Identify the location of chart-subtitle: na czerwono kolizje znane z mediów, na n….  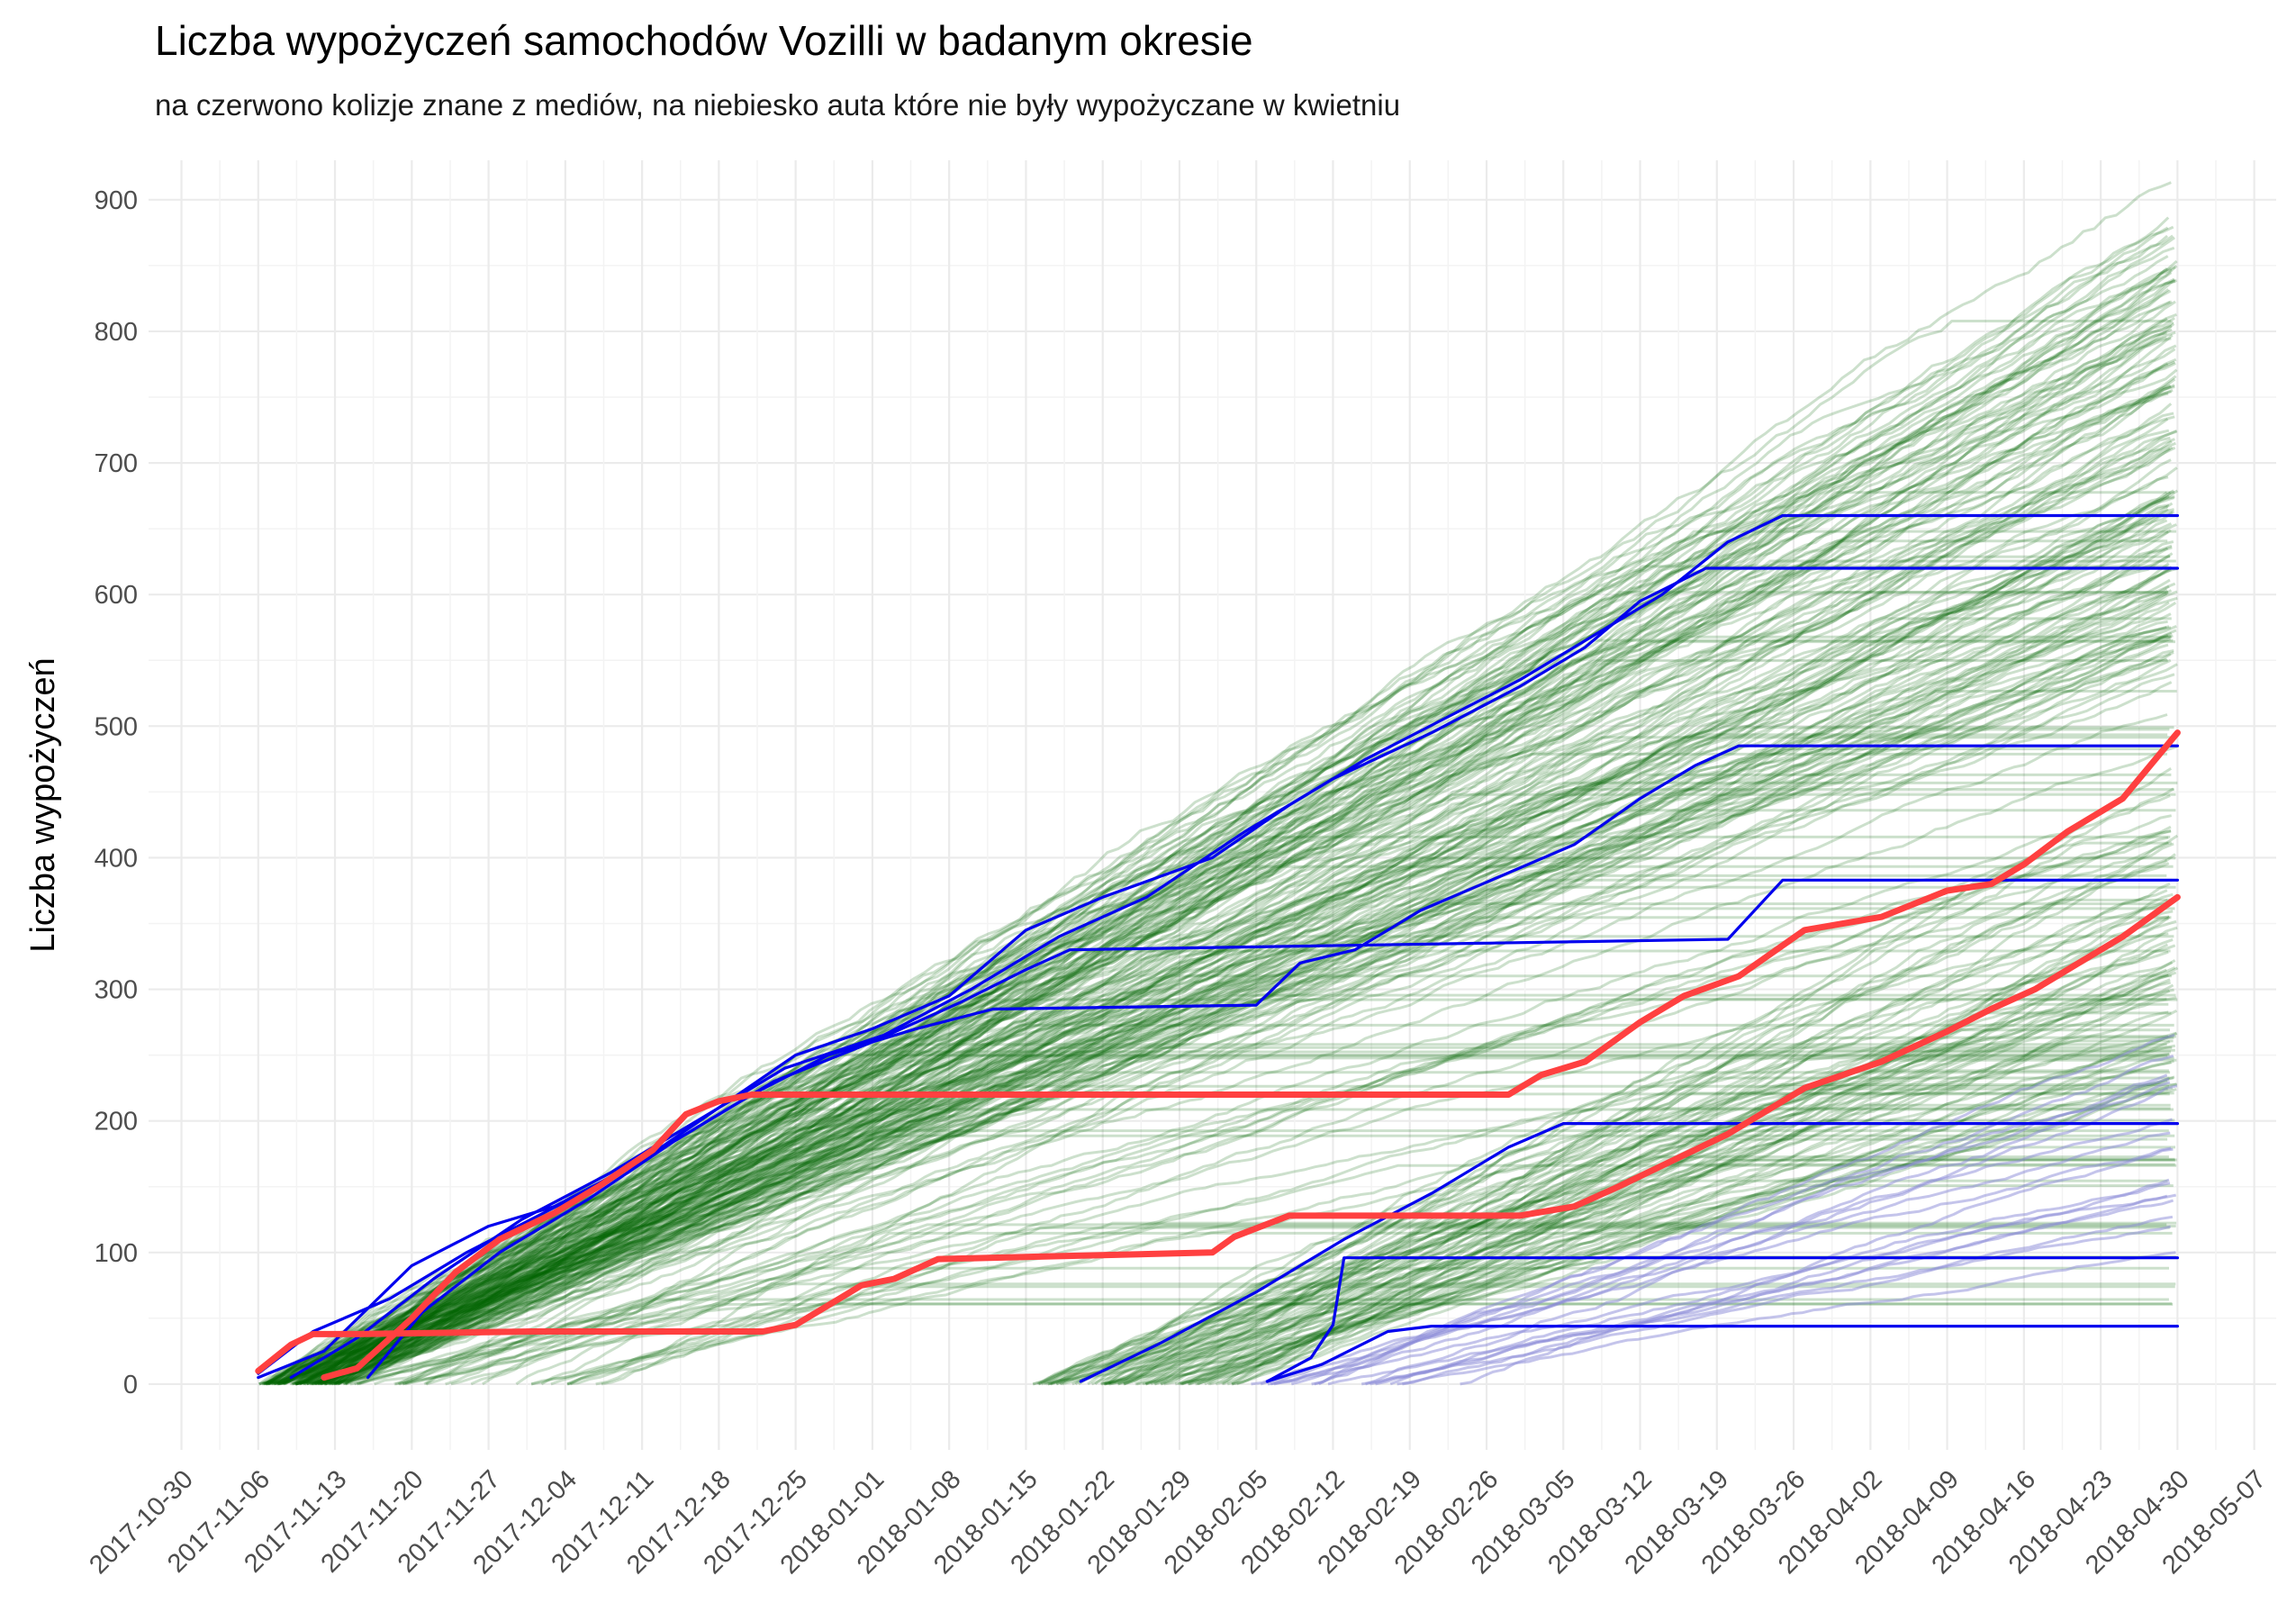
(778, 105).